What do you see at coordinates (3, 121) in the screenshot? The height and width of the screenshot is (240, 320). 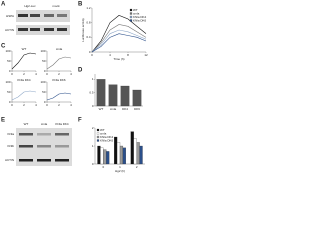 I see `panel-letter: E` at bounding box center [3, 121].